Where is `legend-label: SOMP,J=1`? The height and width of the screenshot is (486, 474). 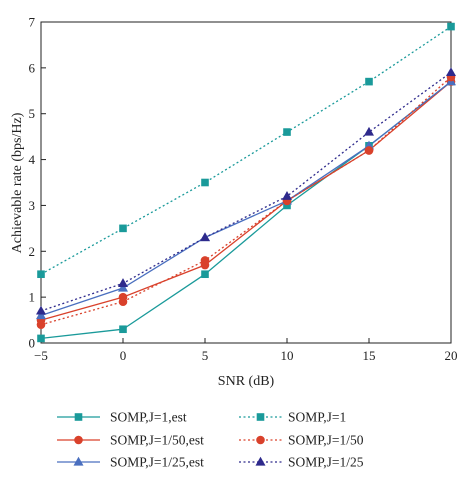 legend-label: SOMP,J=1 is located at coordinates (317, 417).